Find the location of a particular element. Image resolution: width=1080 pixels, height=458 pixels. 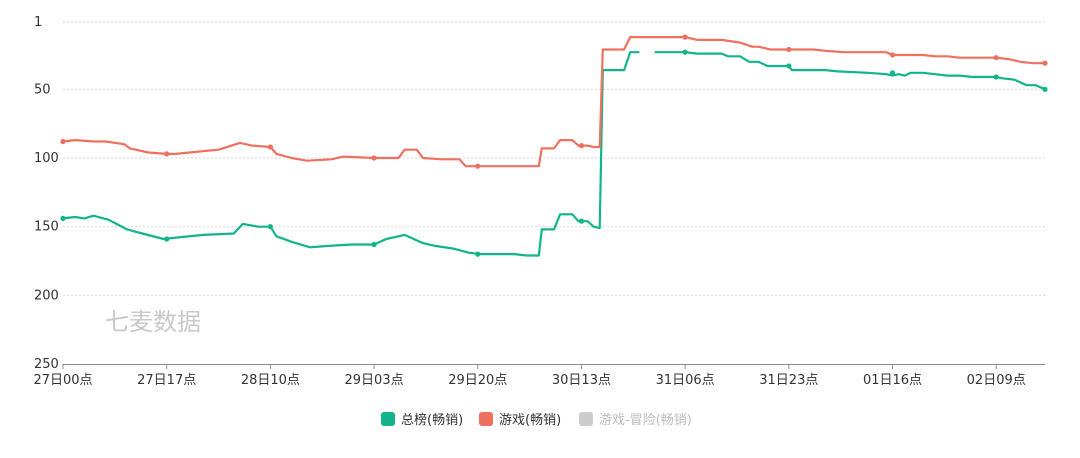

legend-item-3: 游戏-冒险(畅销) is located at coordinates (635, 420).